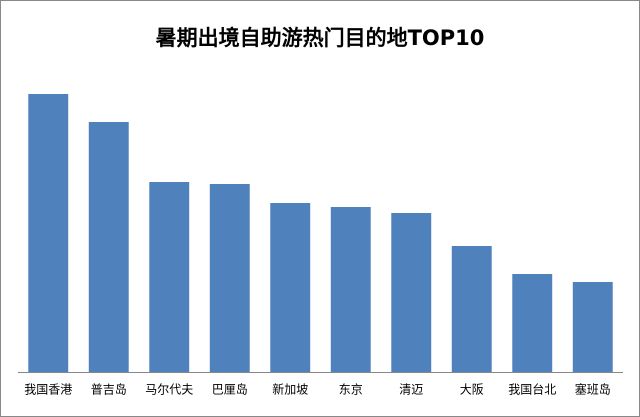 The image size is (640, 417). I want to click on x-tick-label: 普吉岛, so click(109, 389).